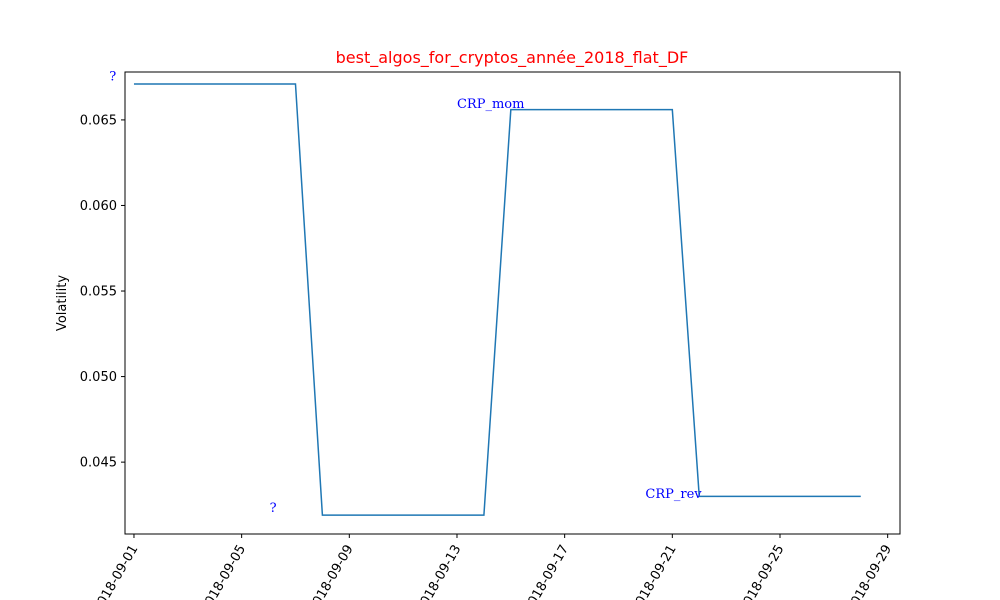  Describe the element at coordinates (98, 463) in the screenshot. I see `y-tick-label: 0.045` at that location.